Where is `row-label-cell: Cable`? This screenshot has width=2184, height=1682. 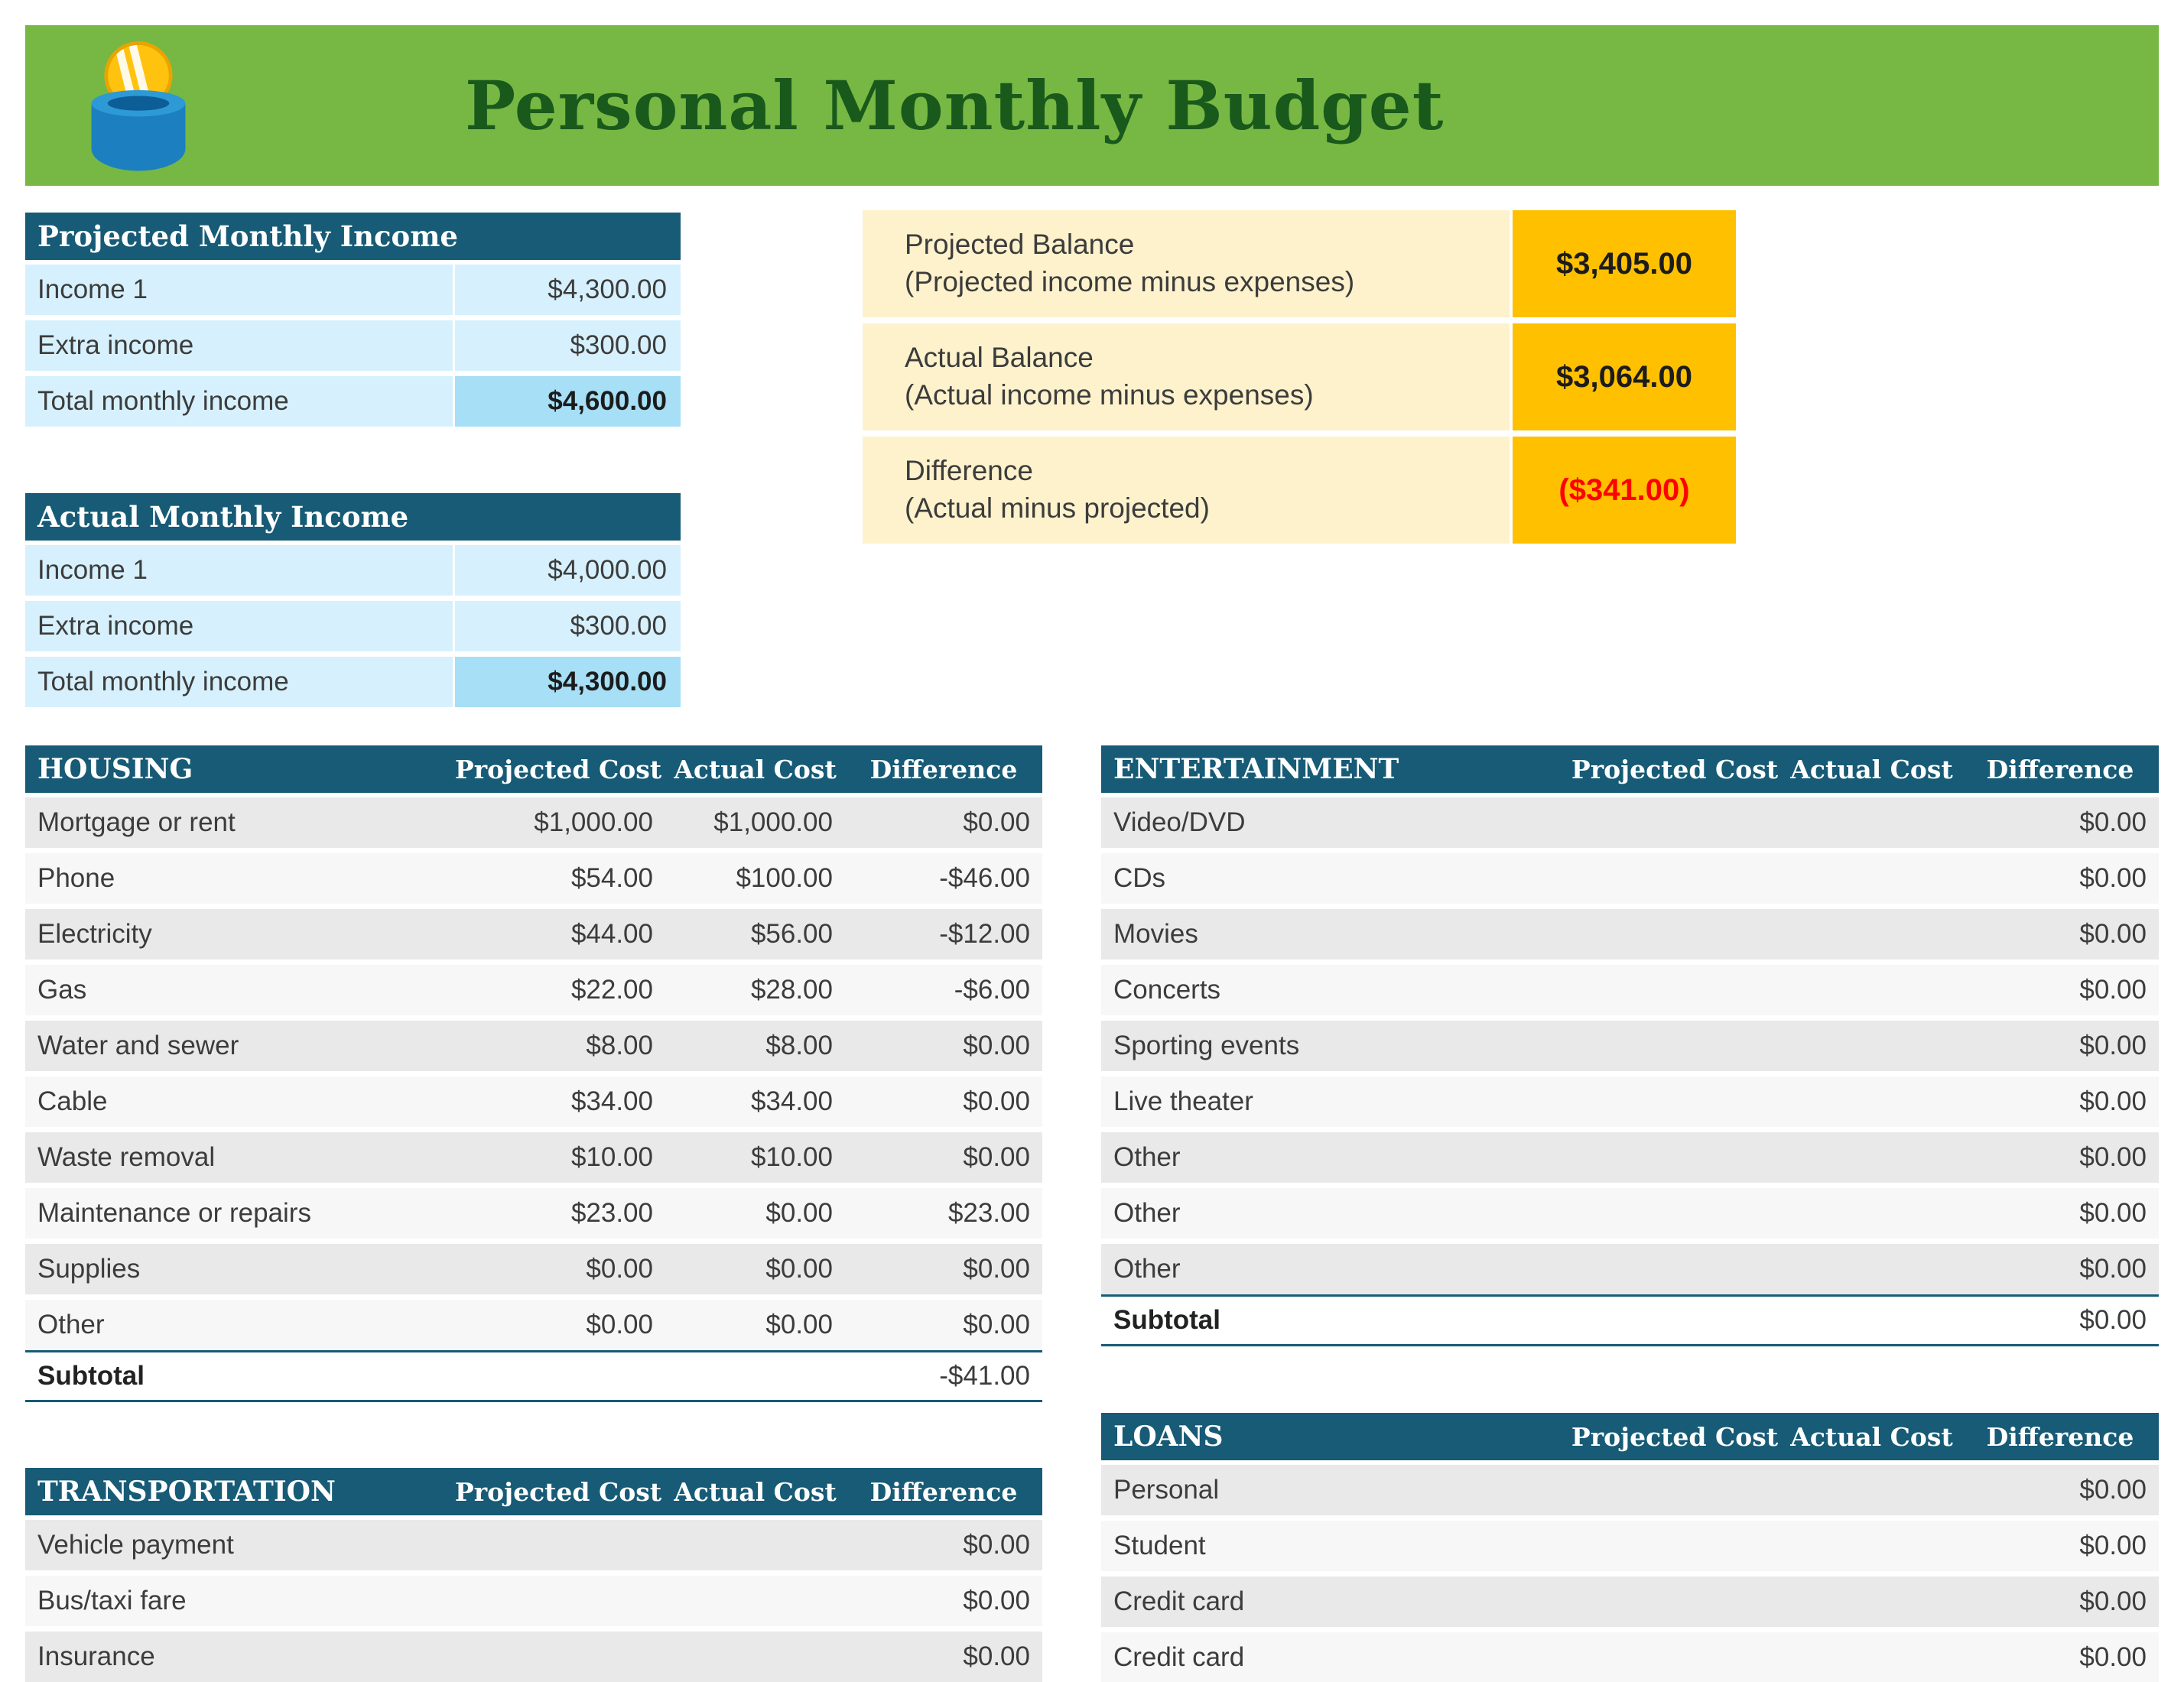 row-label-cell: Cable is located at coordinates (72, 1101).